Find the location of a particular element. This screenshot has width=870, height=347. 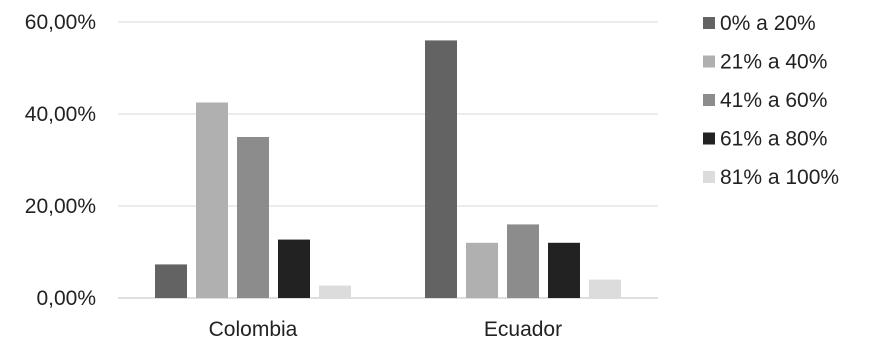

y-axis-tick-labels: 0,00% 20,00% 40,00% 60,00% is located at coordinates (60, 160).